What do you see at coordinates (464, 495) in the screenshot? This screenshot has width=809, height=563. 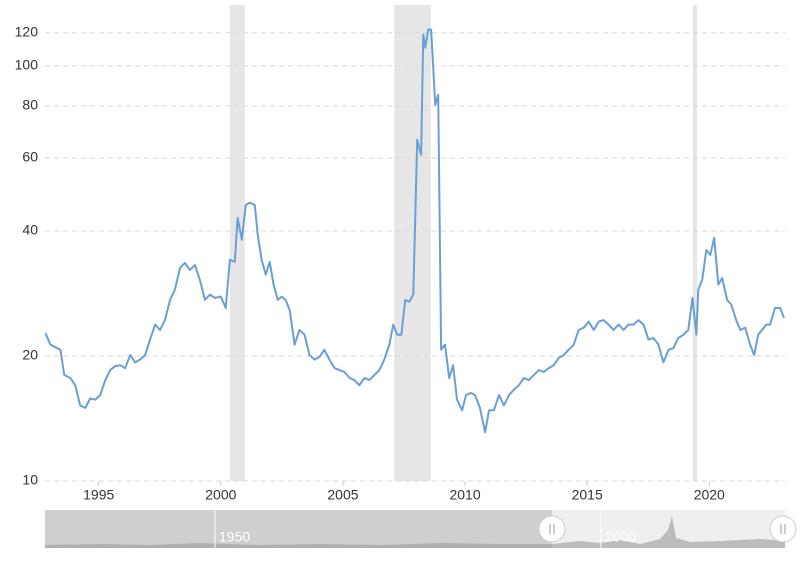 I see `x-tick-label: 2010` at bounding box center [464, 495].